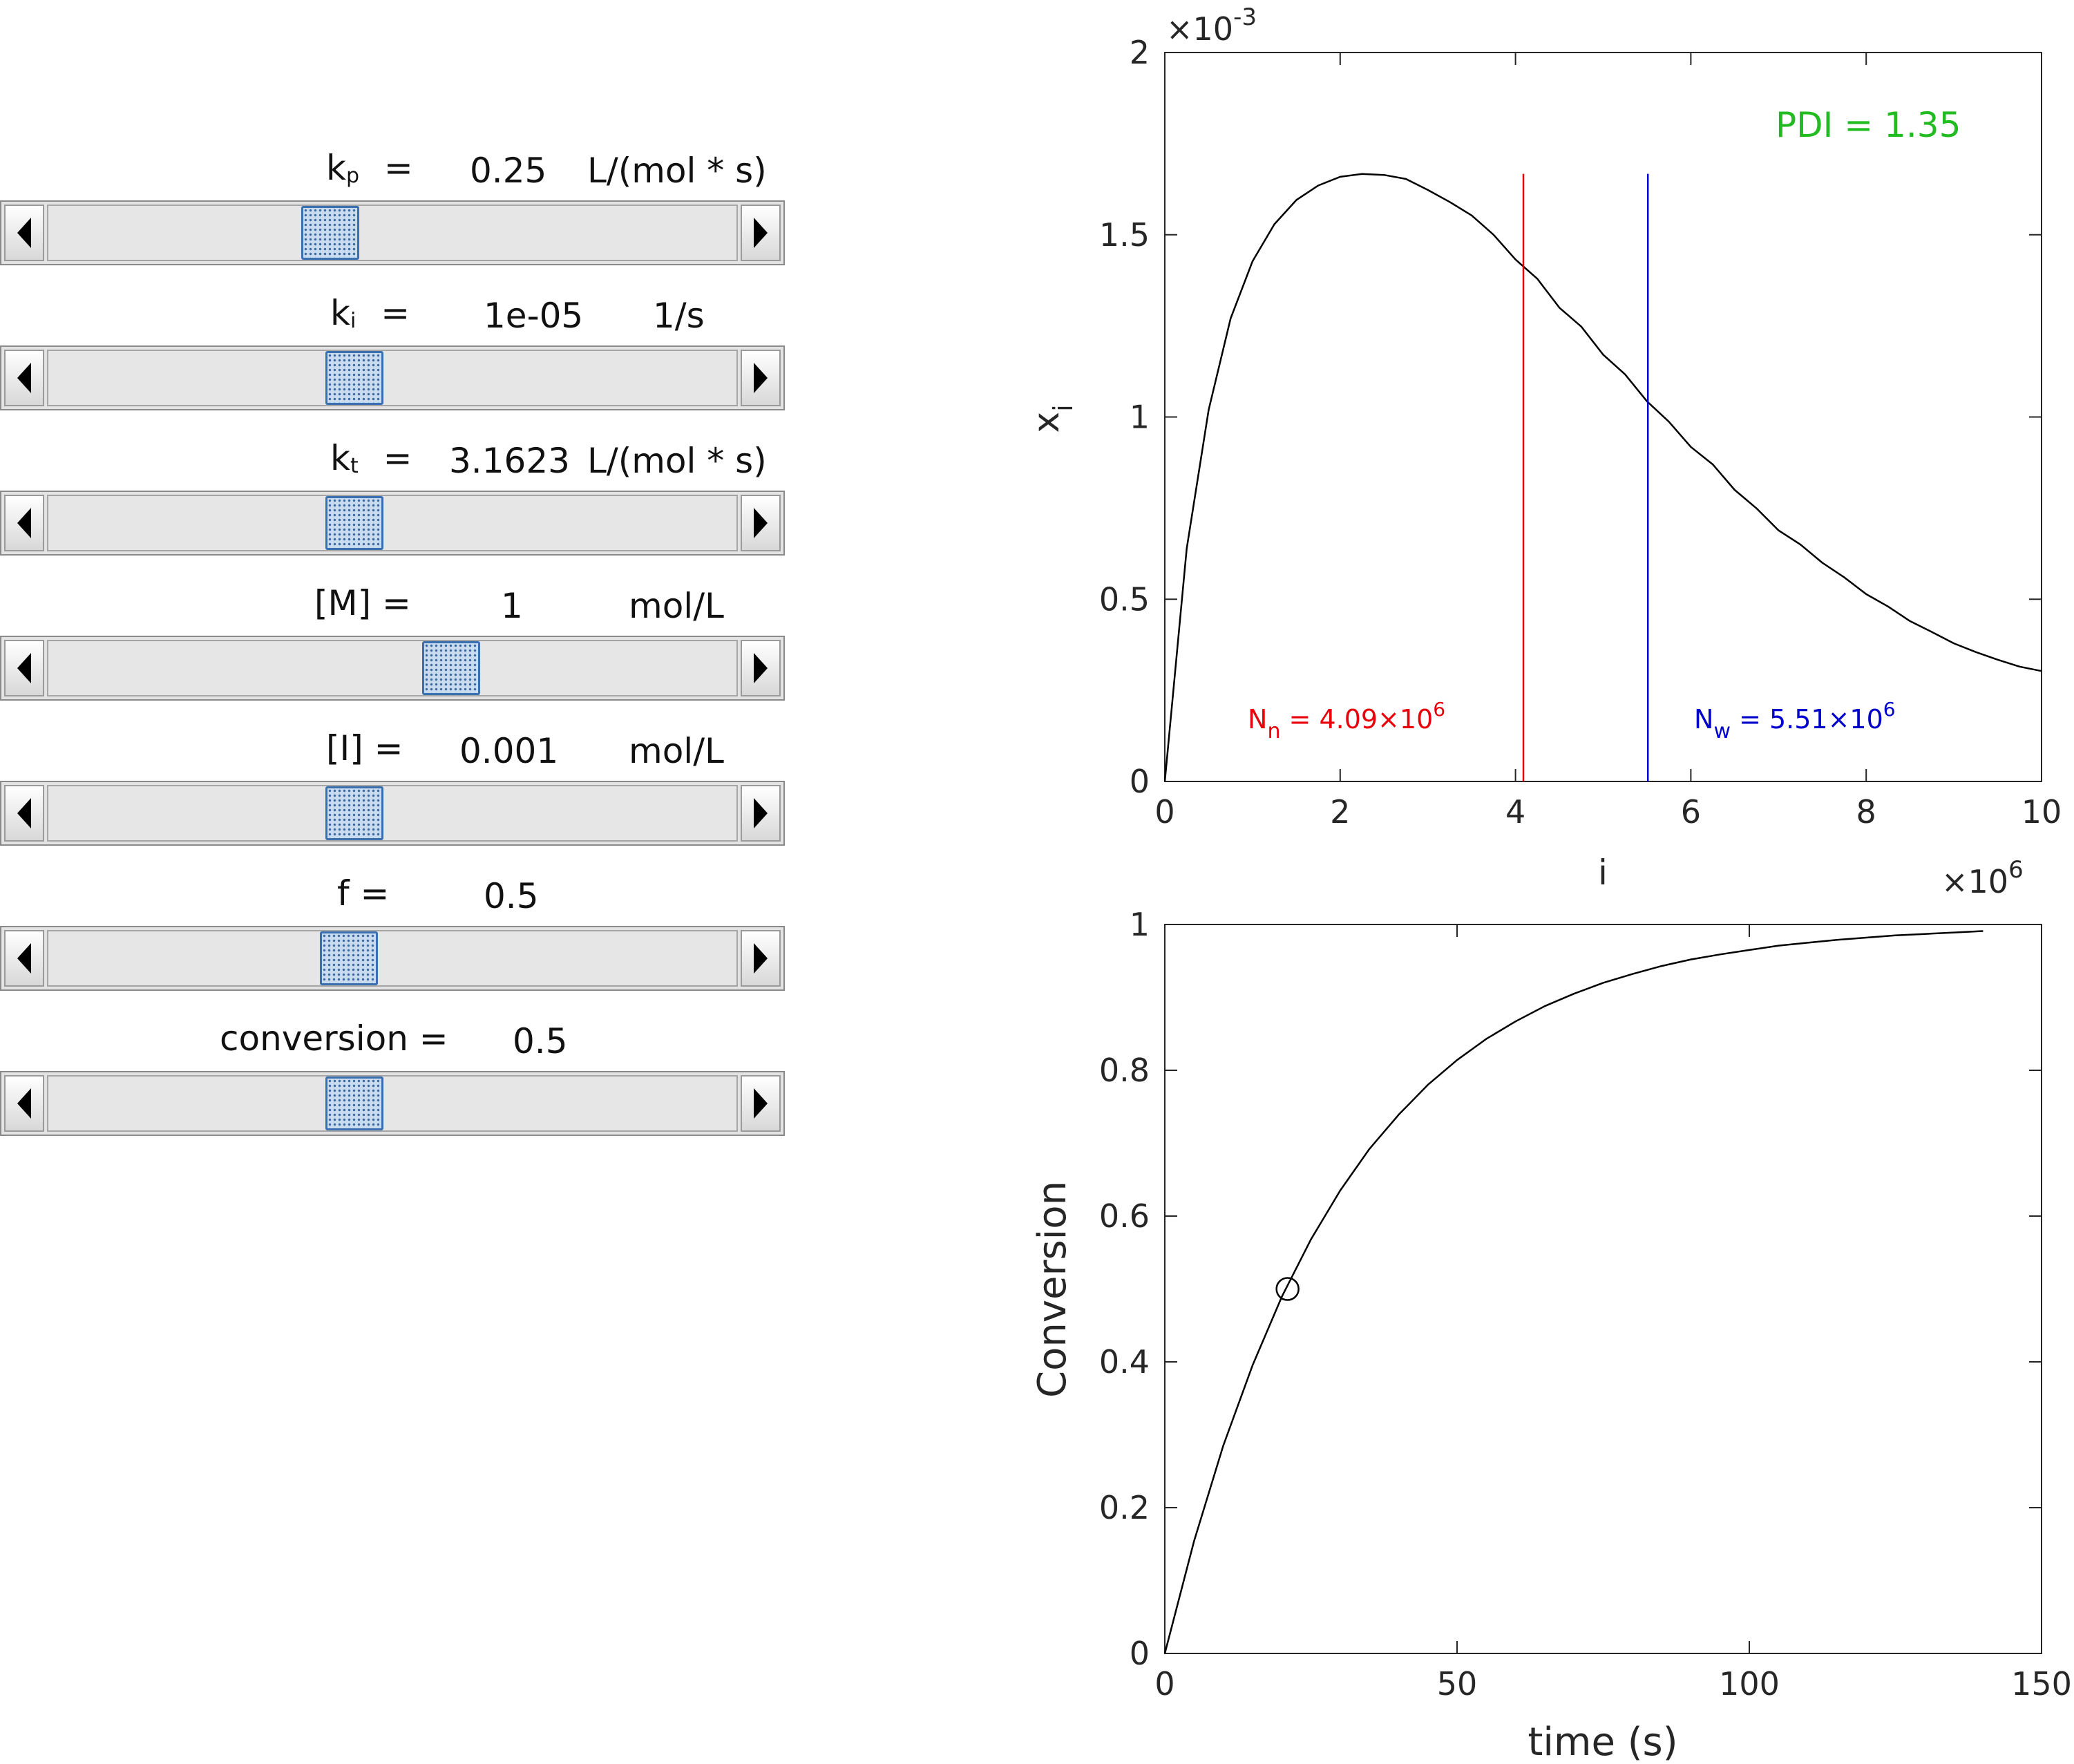 The height and width of the screenshot is (1764, 2074). I want to click on slider-unit-kt: L/(mol * s), so click(677, 461).